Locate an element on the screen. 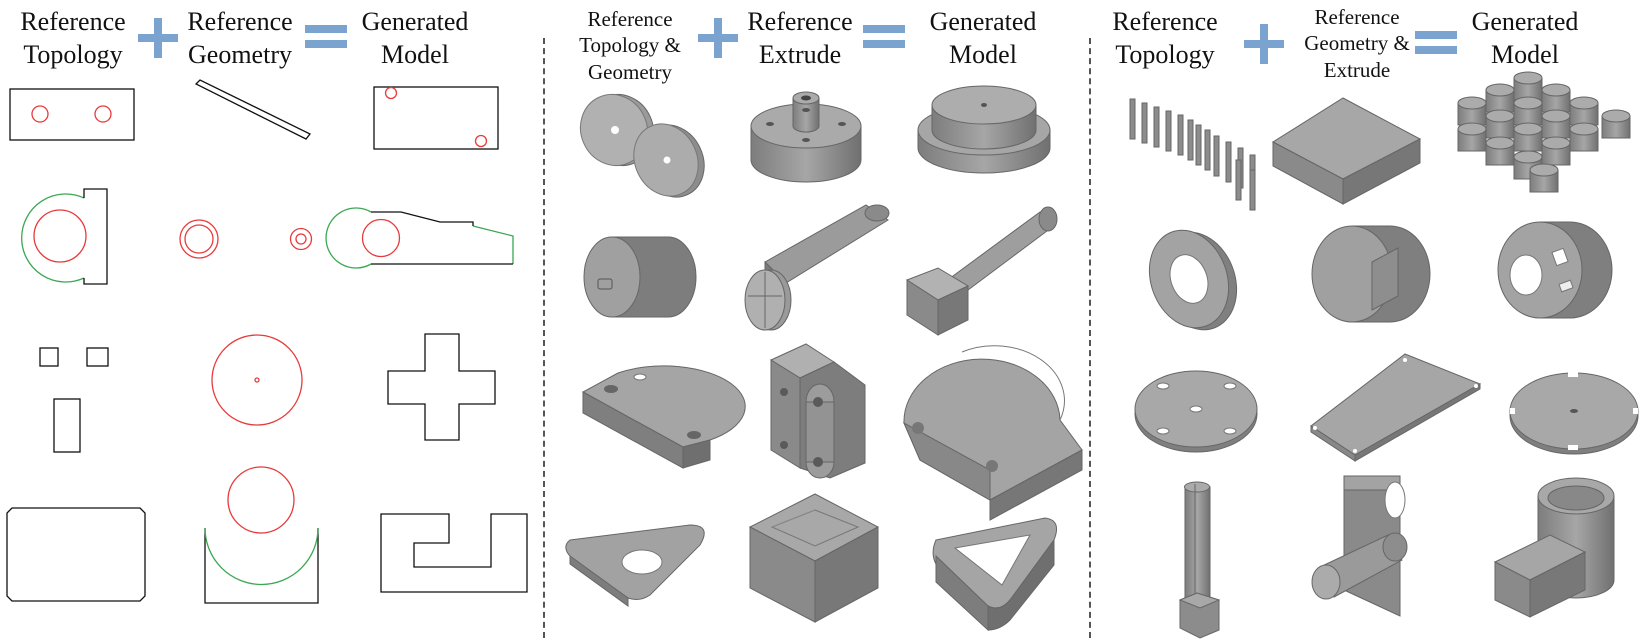 Image resolution: width=1641 pixels, height=641 pixels. panel2-header-generated: Generated Model is located at coordinates (983, 38).